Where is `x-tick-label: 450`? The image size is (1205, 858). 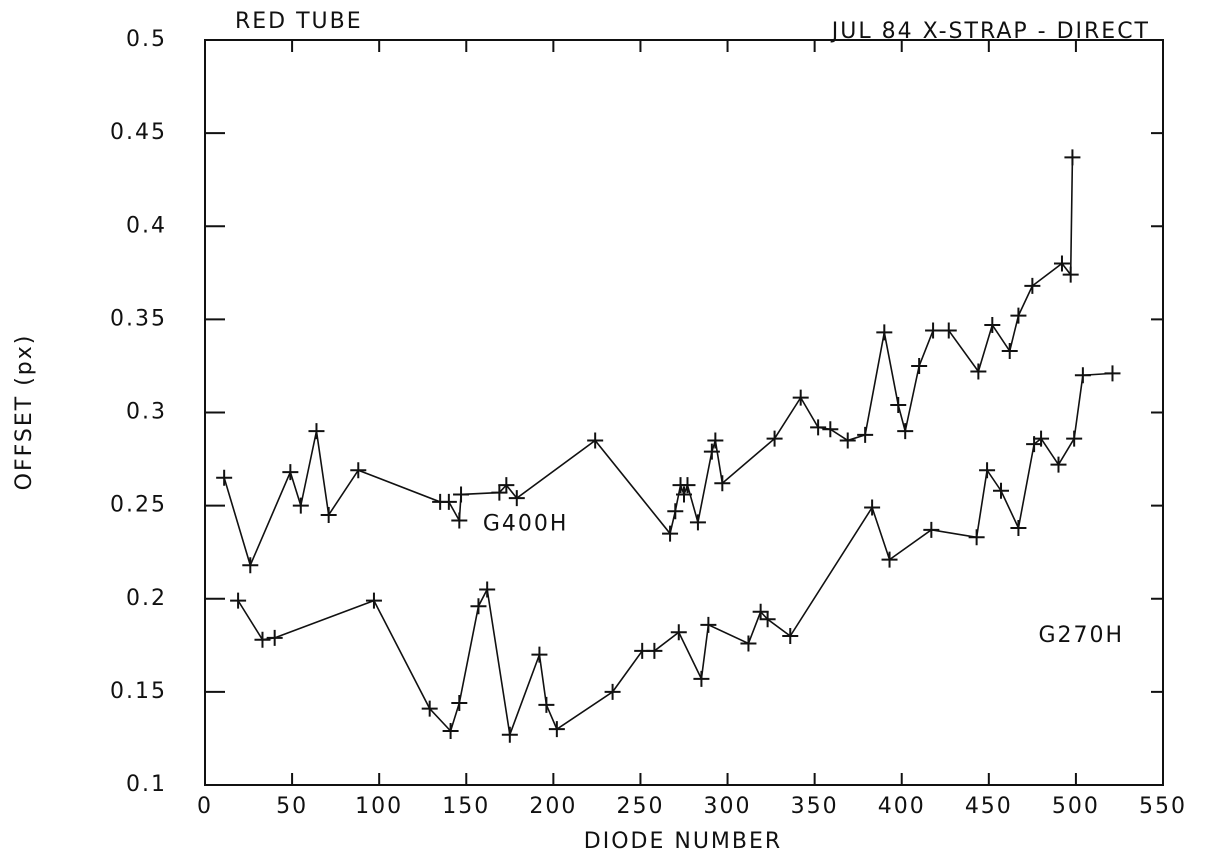
x-tick-label: 450 is located at coordinates (989, 806).